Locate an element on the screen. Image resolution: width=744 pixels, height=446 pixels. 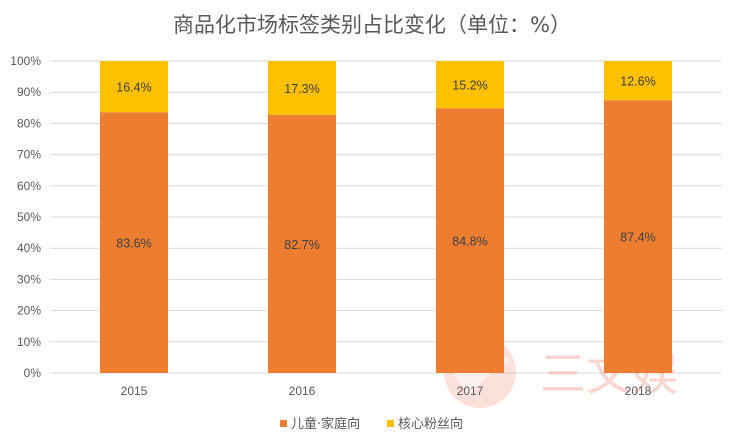
y-tick-label: 80% is located at coordinates (29, 123).